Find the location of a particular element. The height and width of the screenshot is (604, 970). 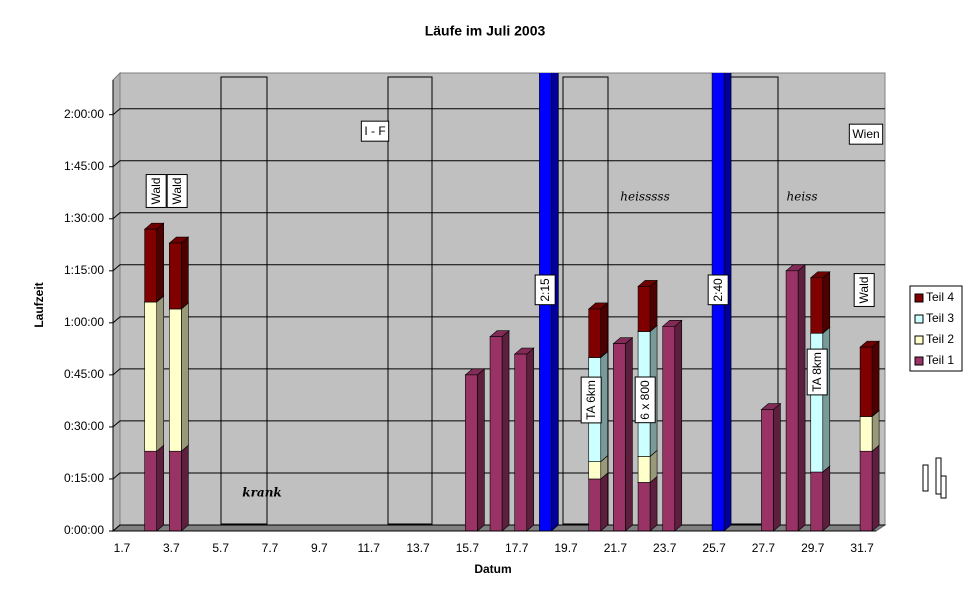

x-tick-label: 3.7 is located at coordinates (171, 548).